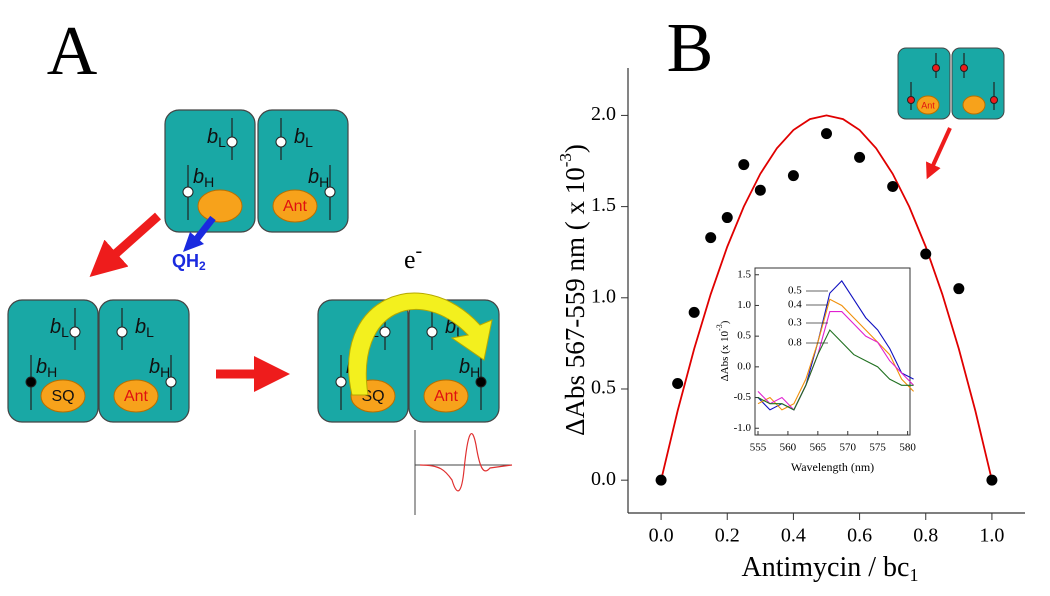 This screenshot has height=596, width=1050. Describe the element at coordinates (795, 291) in the screenshot. I see `legend-label: 0.5` at that location.